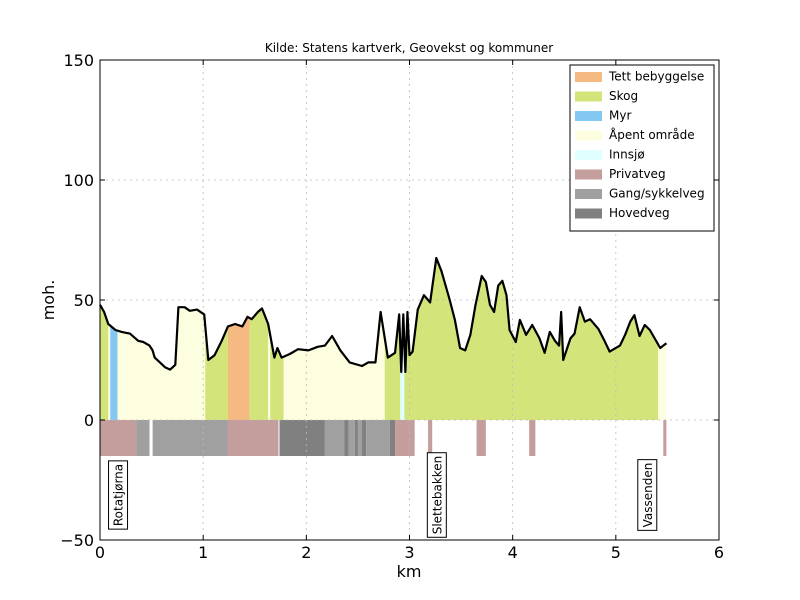  Describe the element at coordinates (409, 571) in the screenshot. I see `x-axis-label: km` at that location.